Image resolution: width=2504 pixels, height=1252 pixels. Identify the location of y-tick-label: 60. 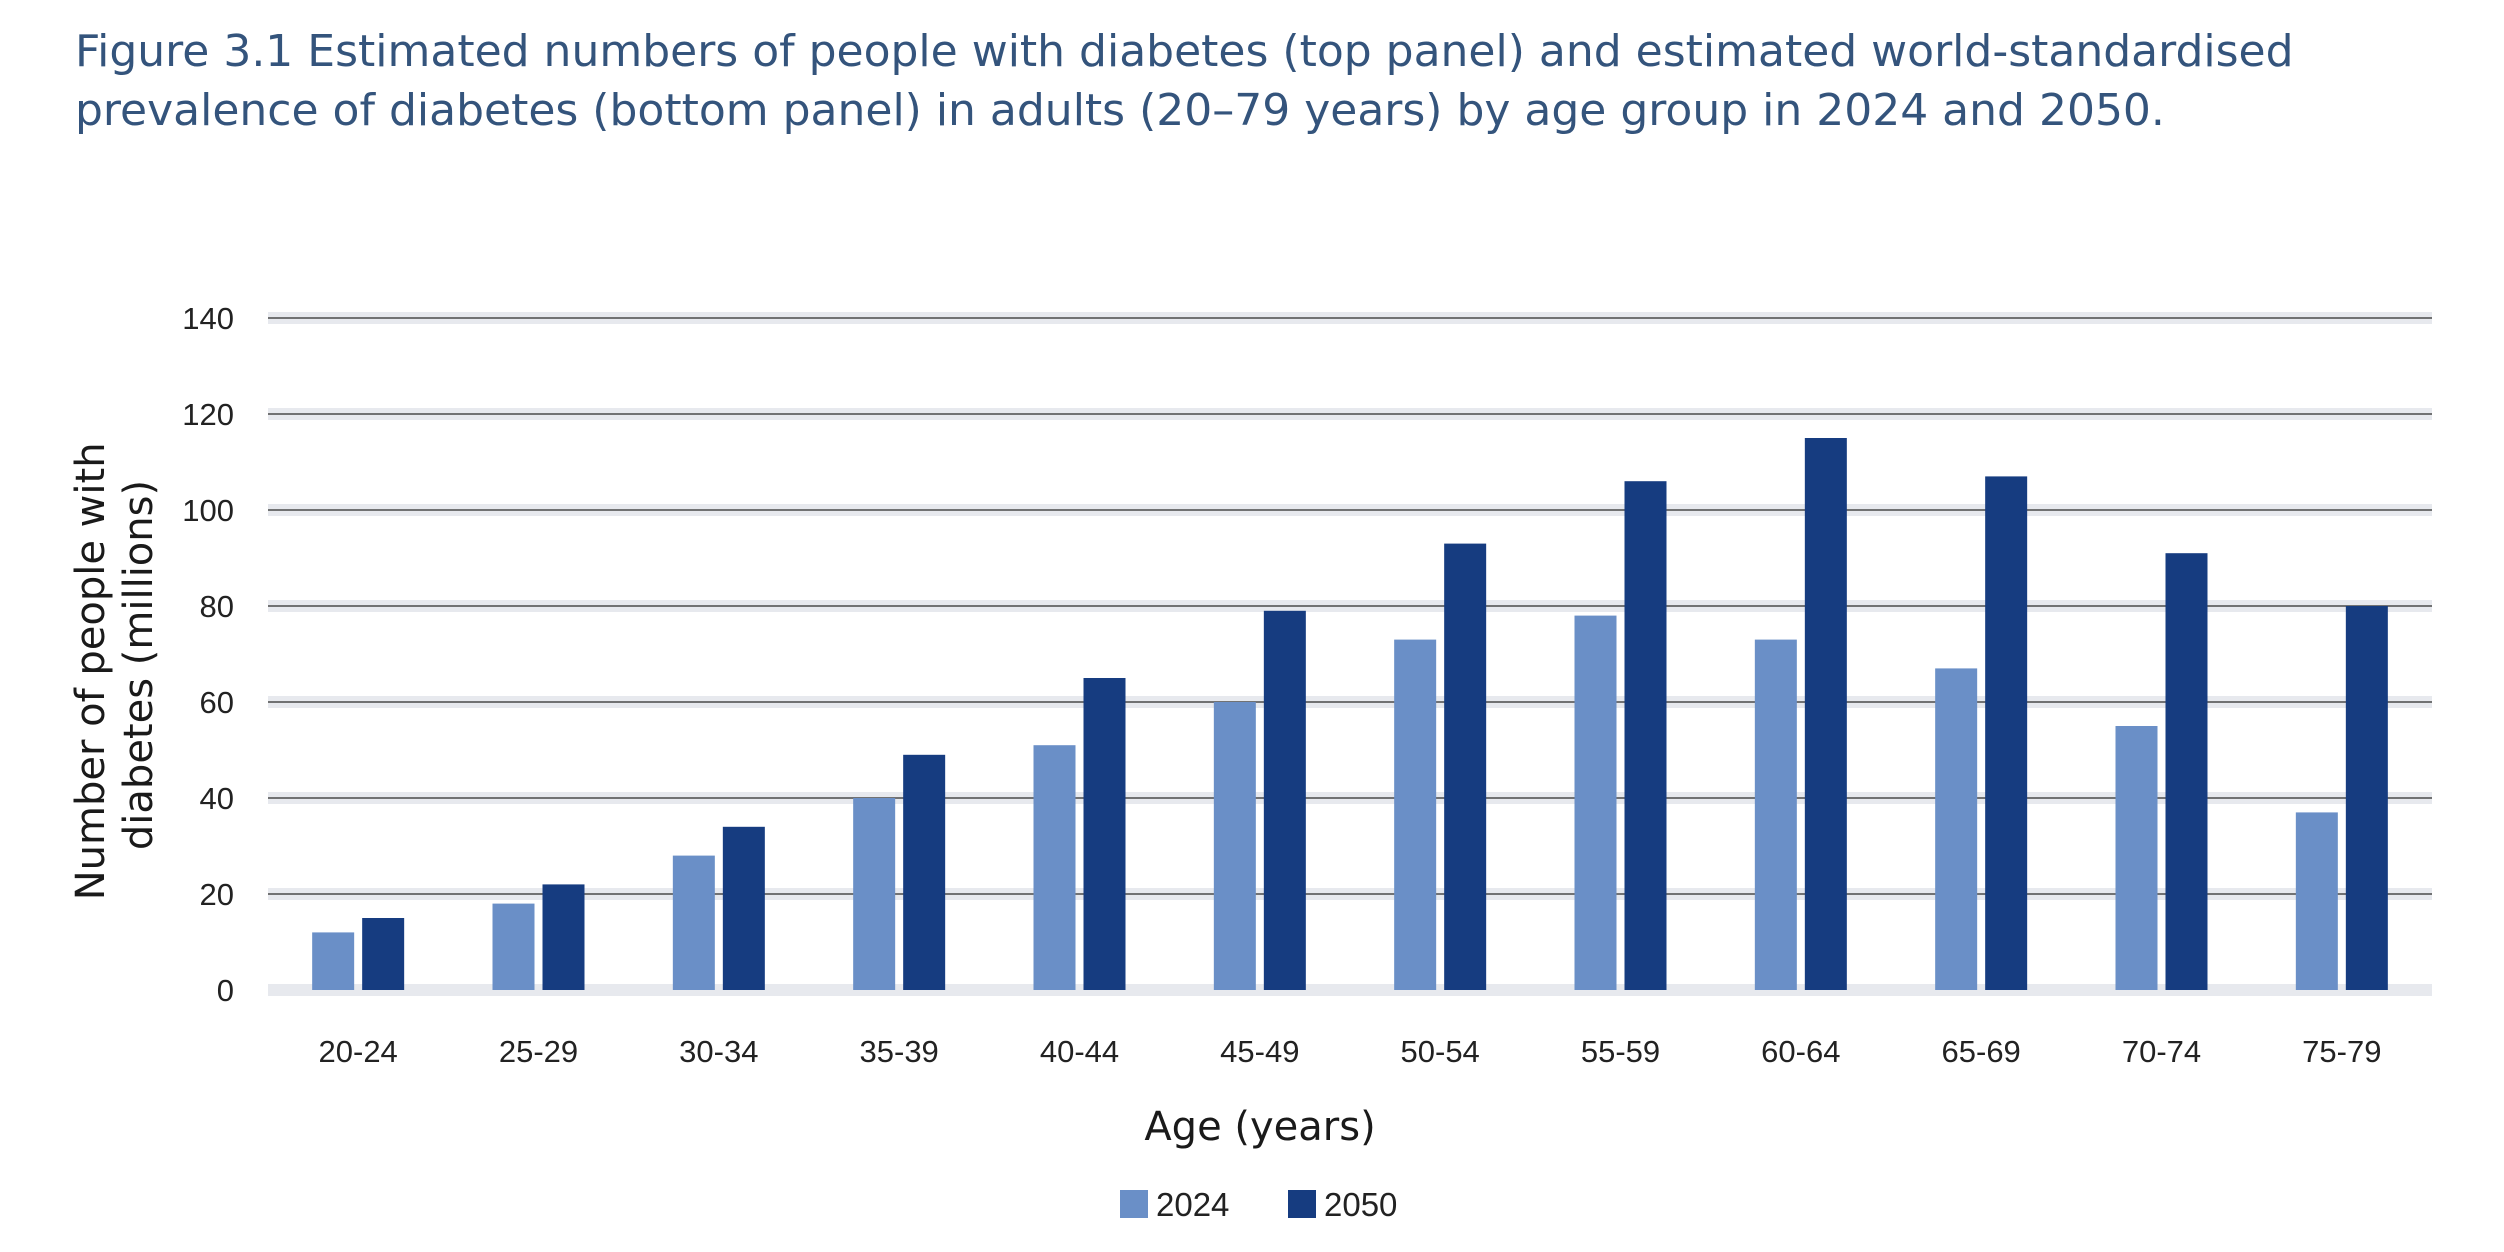
(217, 702).